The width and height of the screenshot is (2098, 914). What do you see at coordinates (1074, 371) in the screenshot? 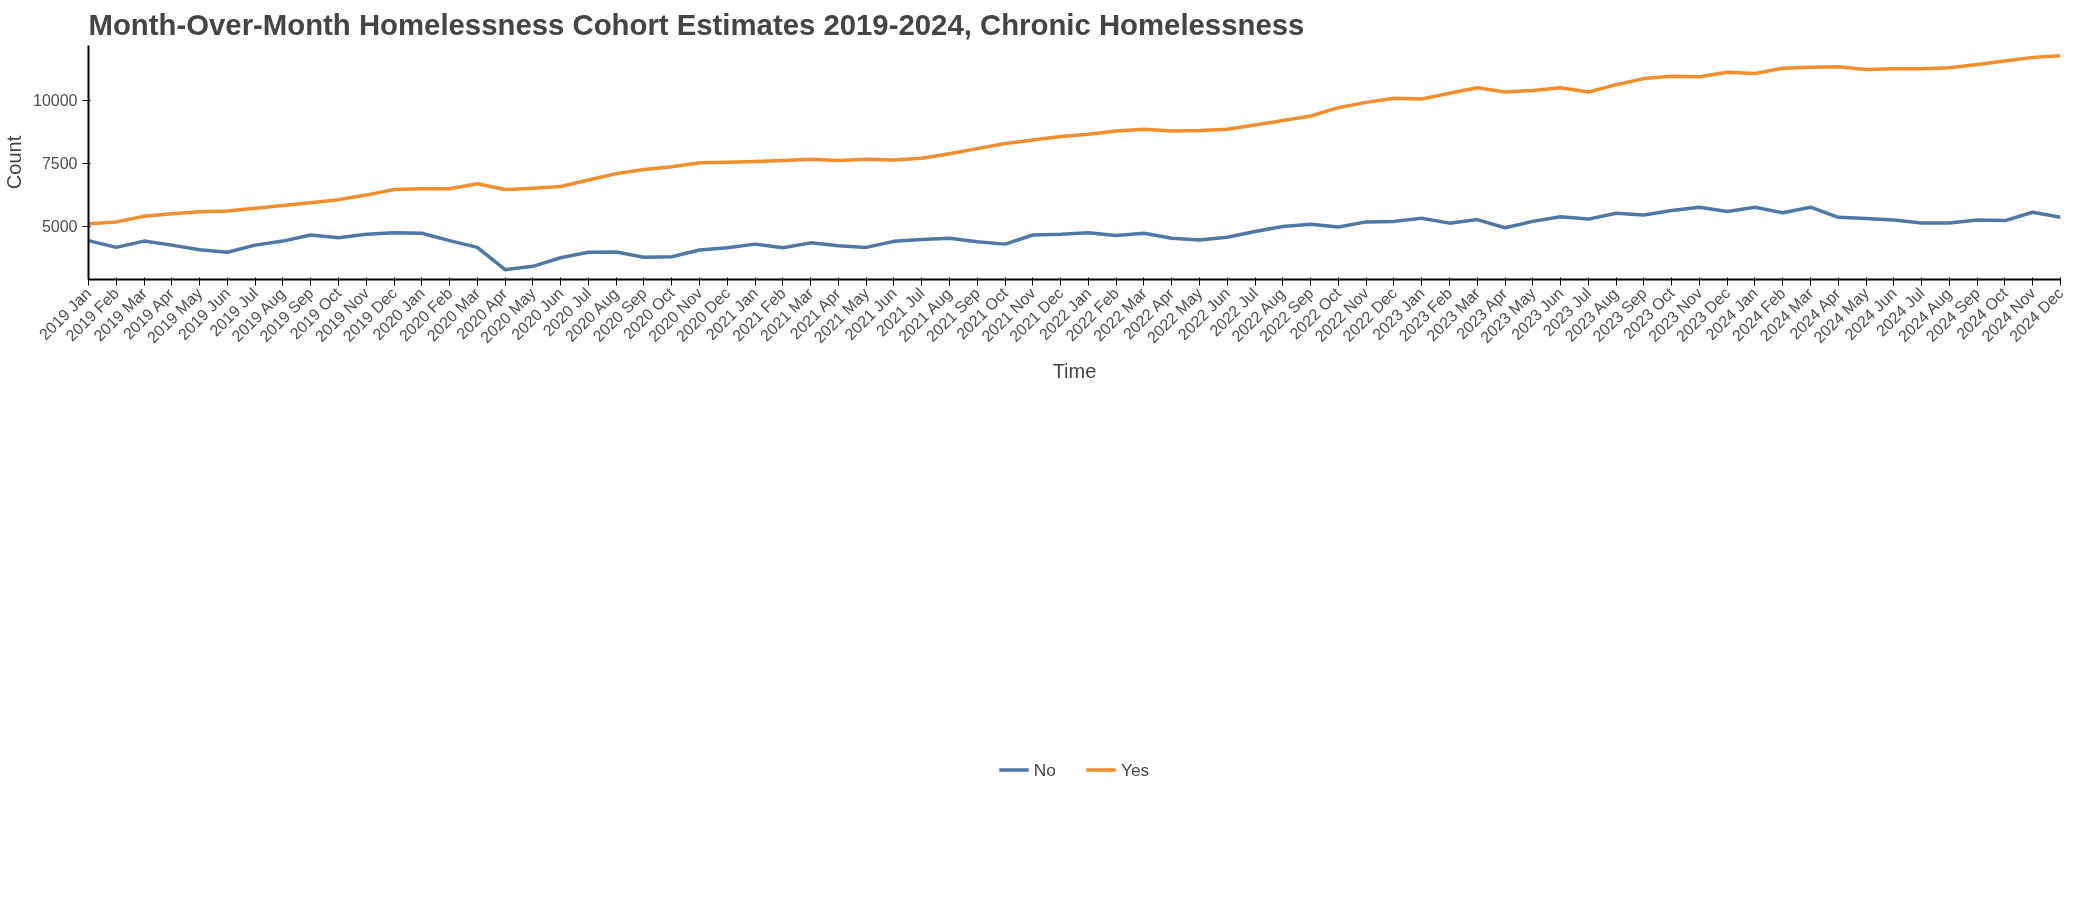
I see `x-axis-title: Time` at bounding box center [1074, 371].